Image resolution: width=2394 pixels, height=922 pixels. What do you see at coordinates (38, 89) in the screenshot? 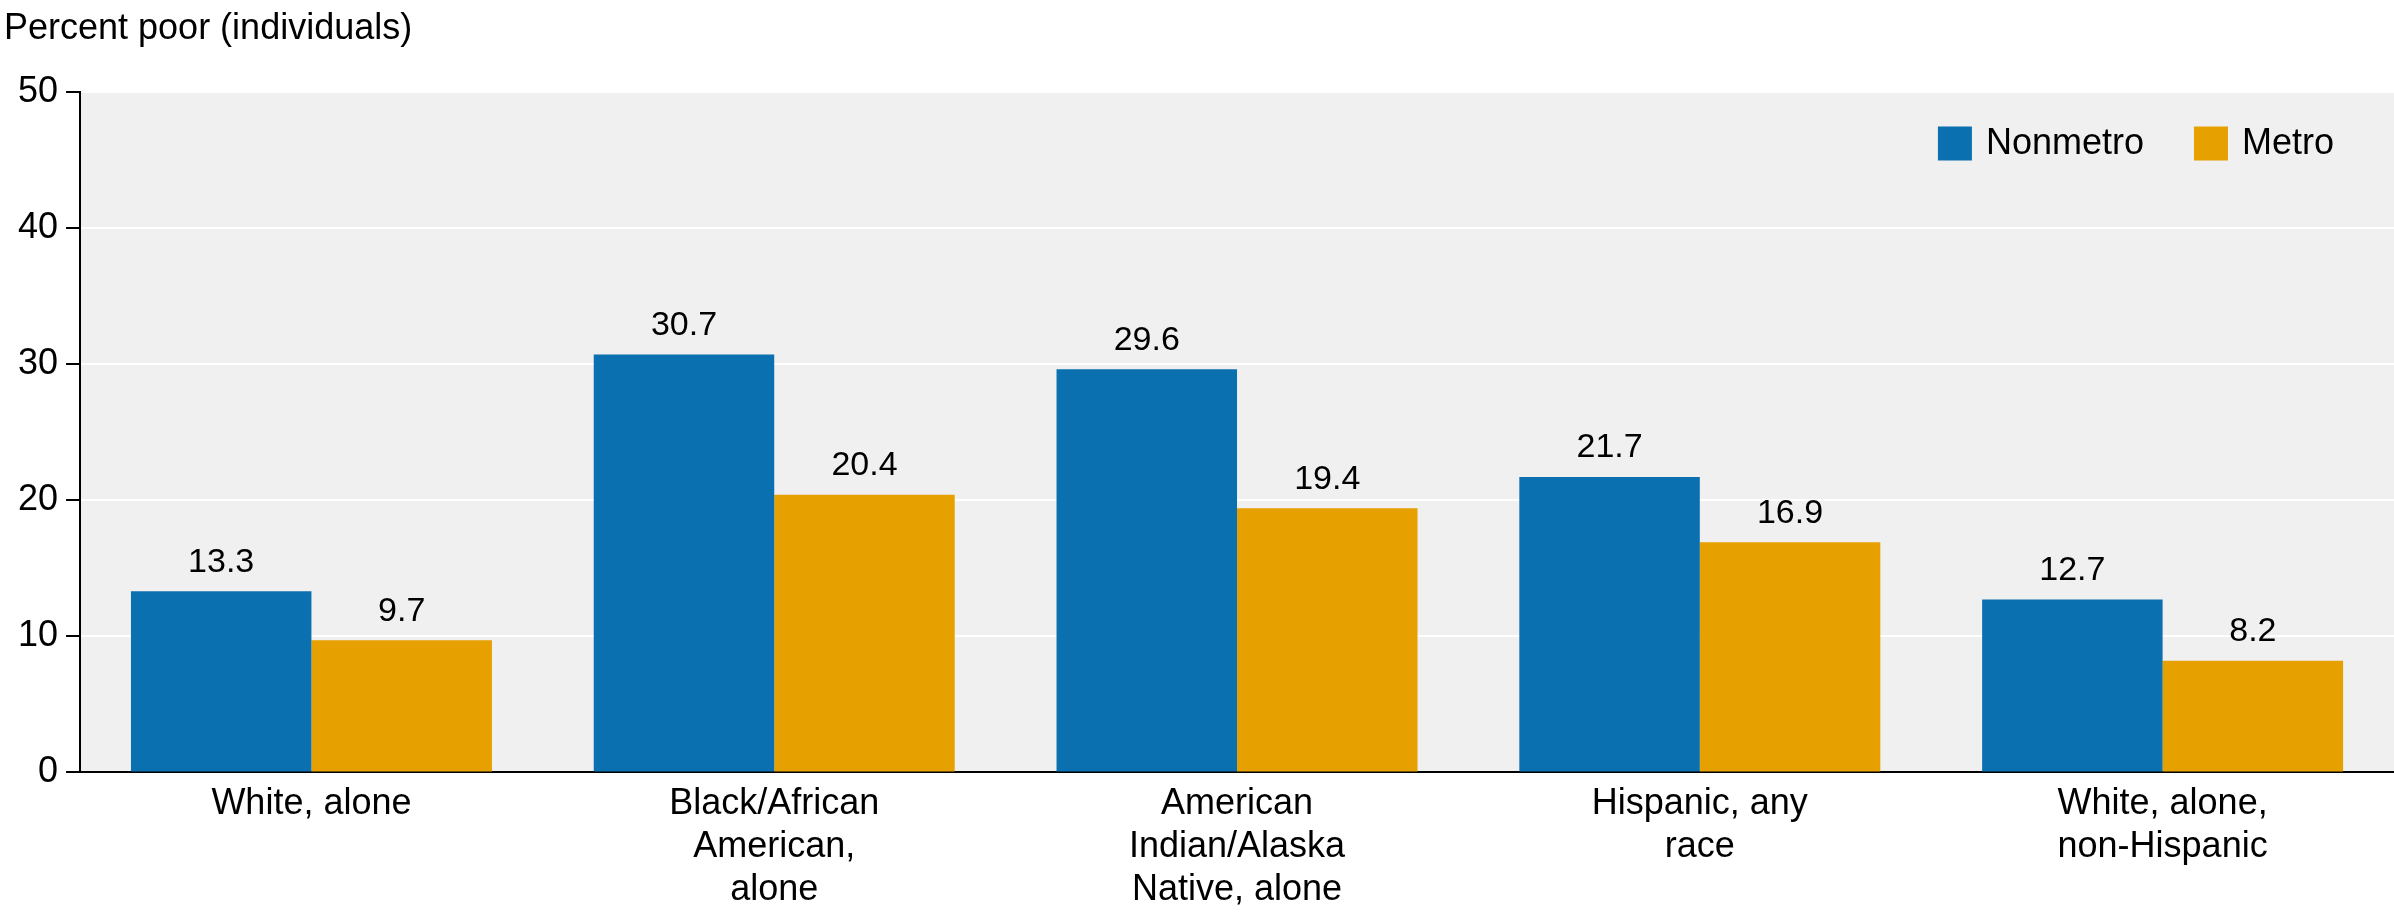
I see `y-tick-label: 50` at bounding box center [38, 89].